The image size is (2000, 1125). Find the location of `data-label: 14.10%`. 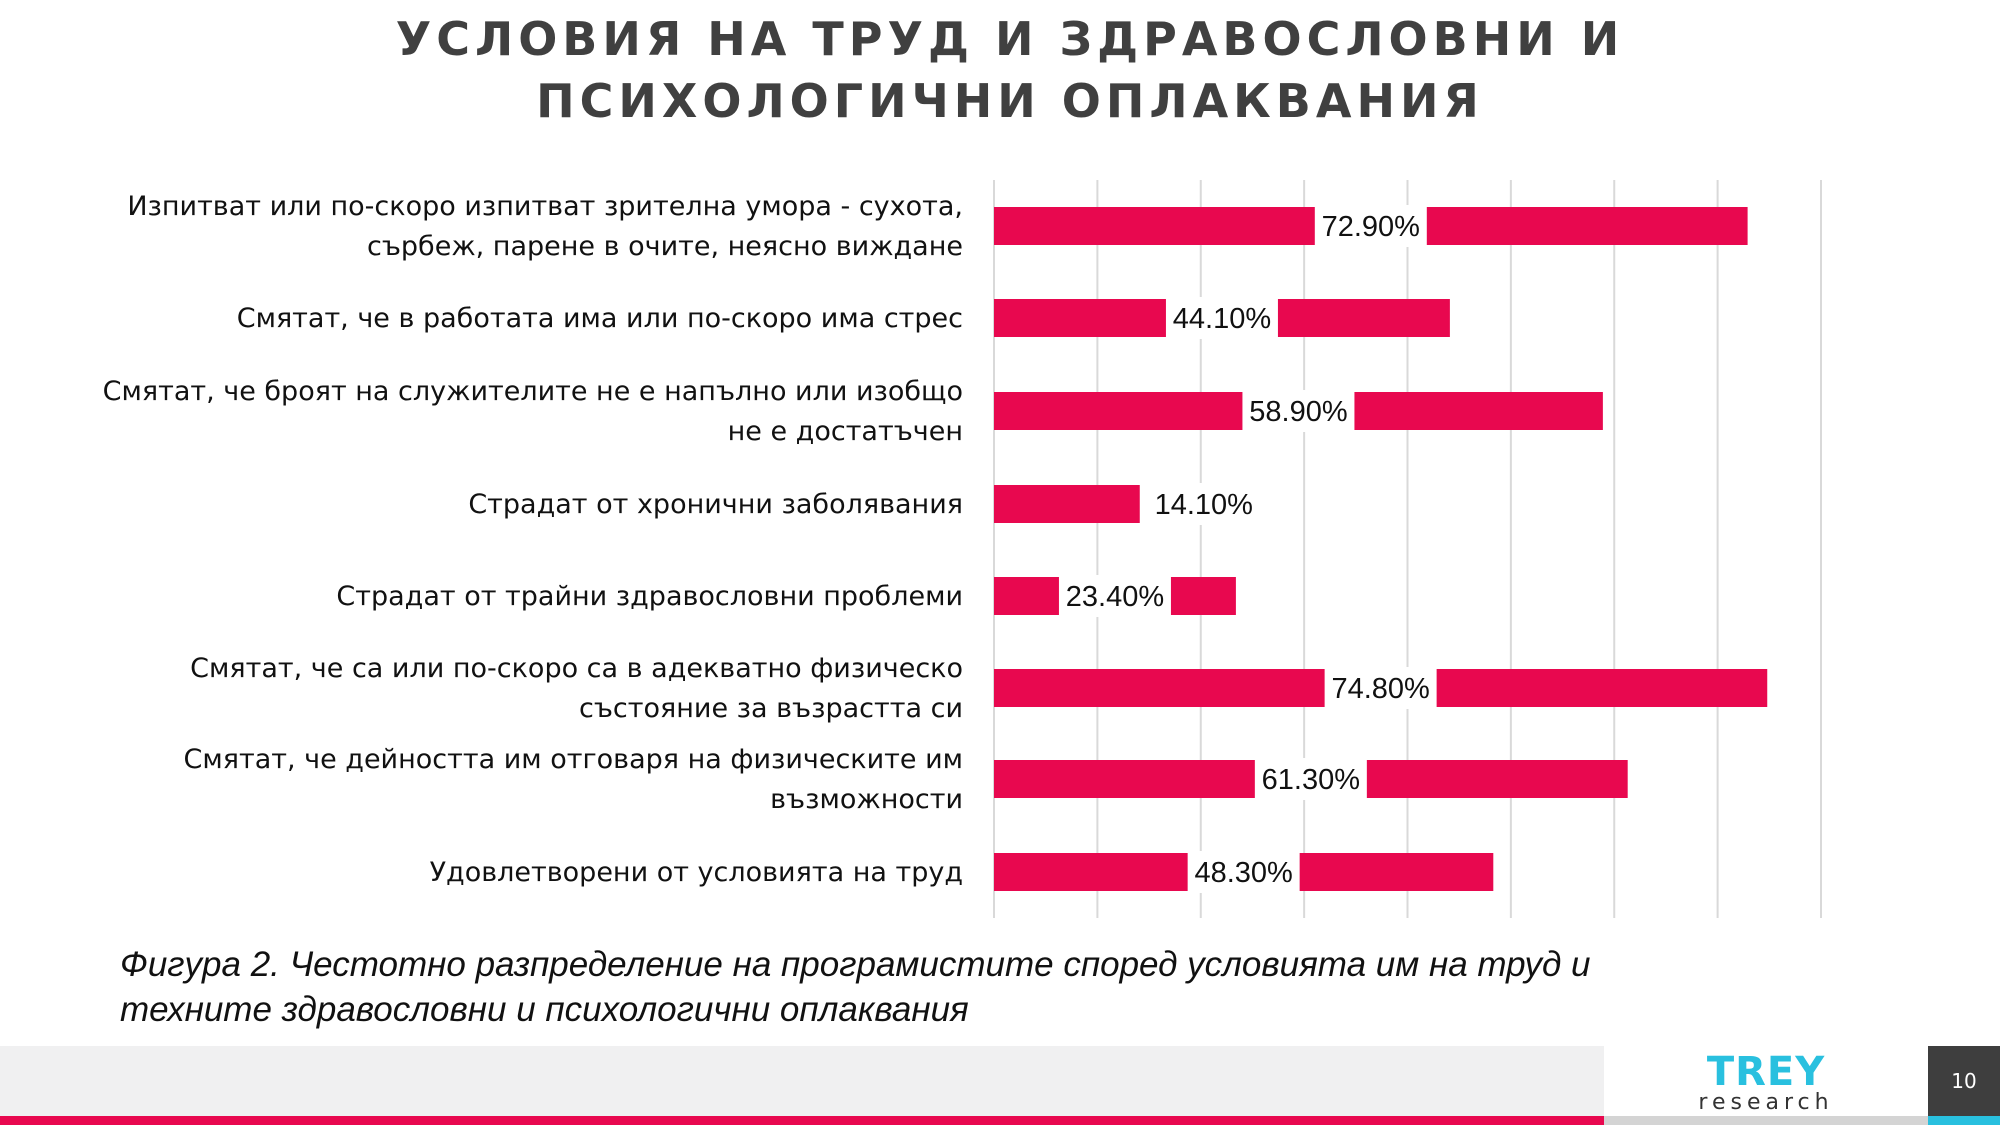

data-label: 14.10% is located at coordinates (1204, 505).